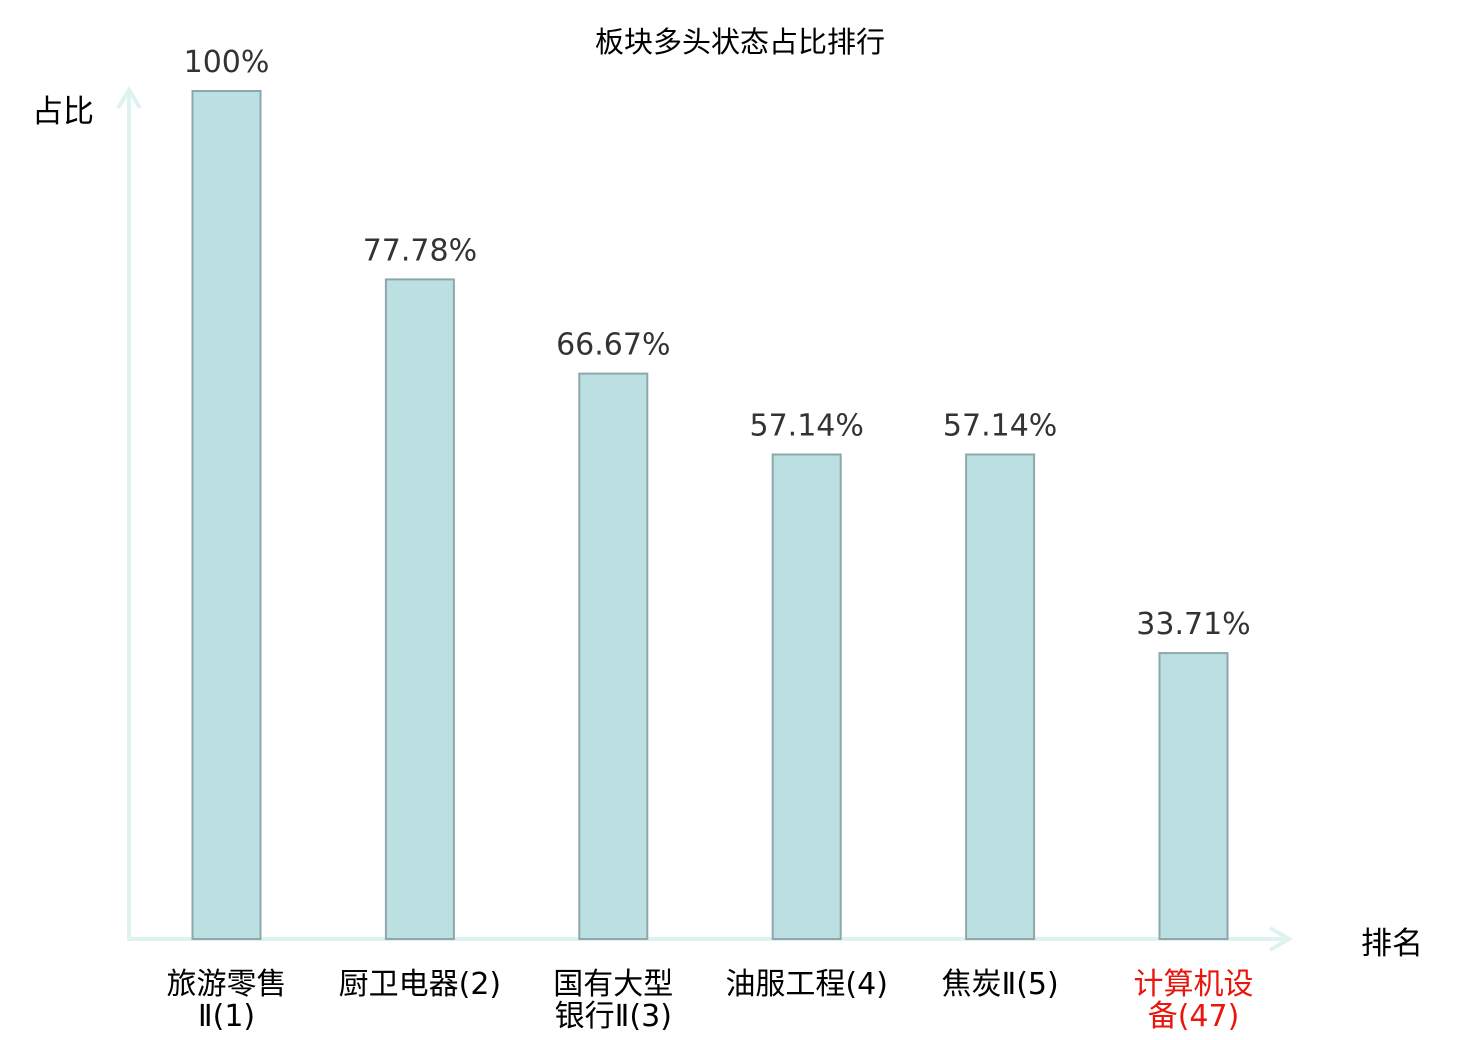  I want to click on value-label-2: 77.78%, so click(420, 250).